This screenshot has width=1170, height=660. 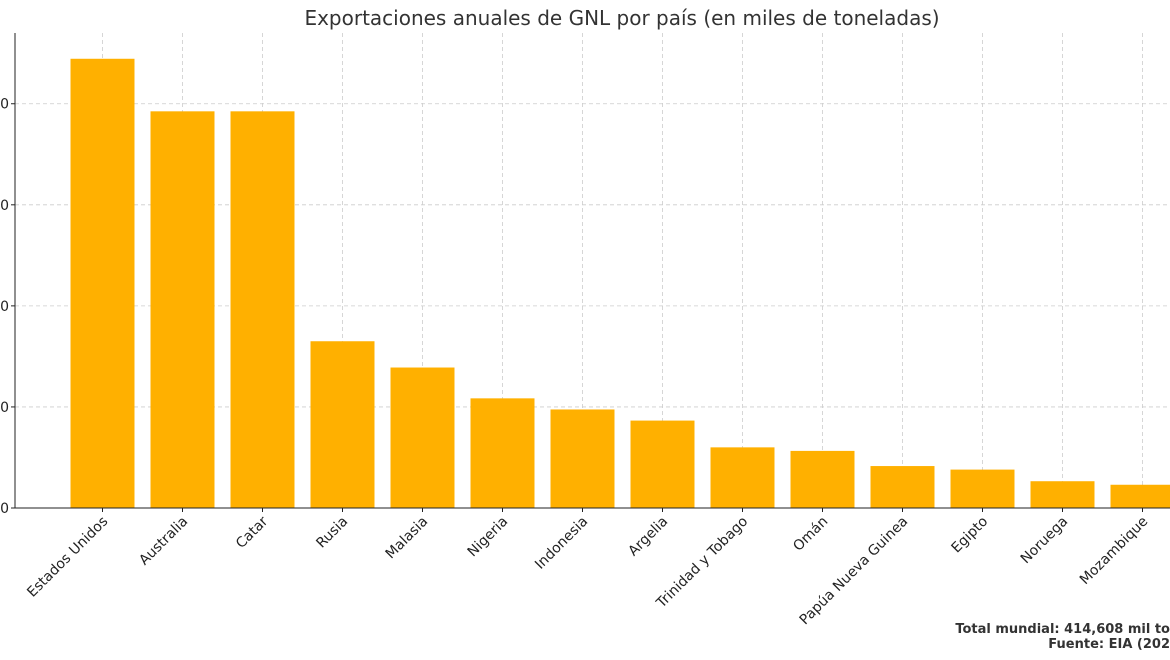 I want to click on x-tick-label: Catar, so click(x=252, y=532).